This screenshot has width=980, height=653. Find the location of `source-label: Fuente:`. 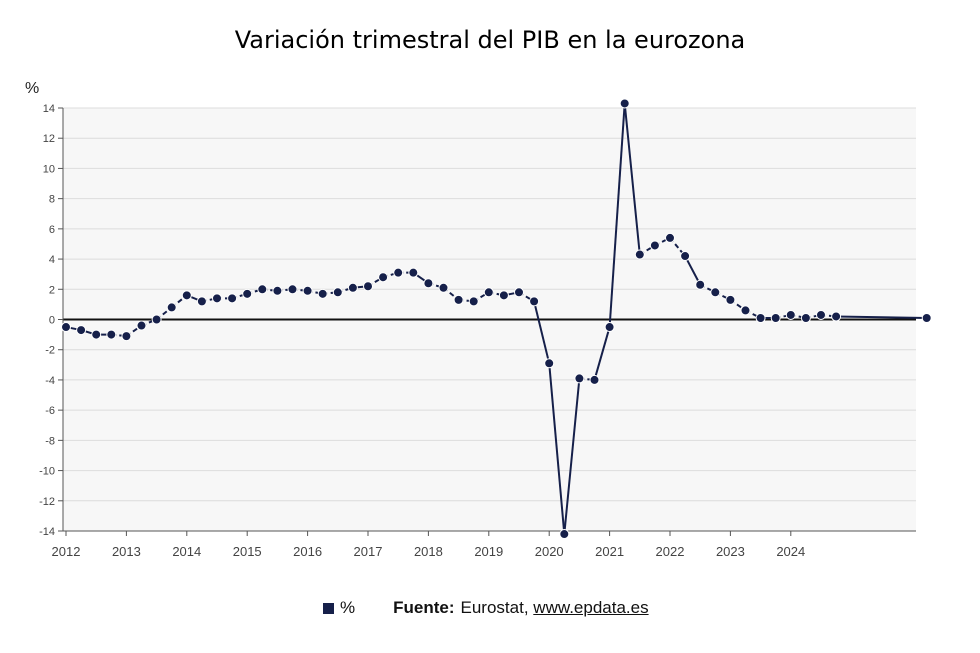

source-label: Fuente: is located at coordinates (423, 608).